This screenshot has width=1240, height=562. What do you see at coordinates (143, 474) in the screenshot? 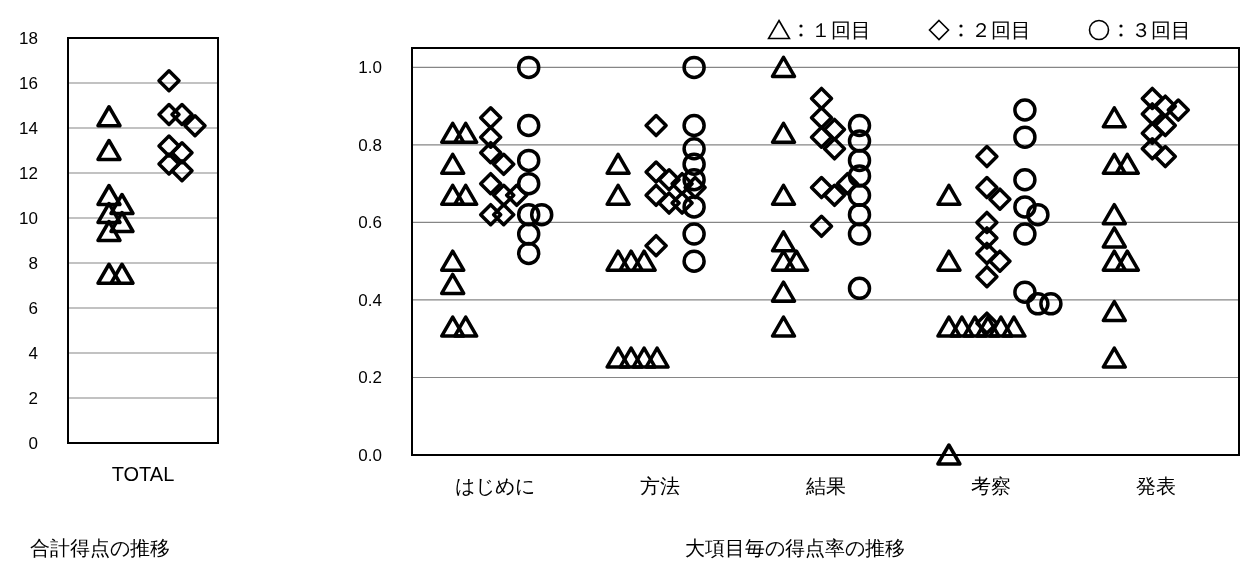
I see `x-tick-label: TOTAL` at bounding box center [143, 474].